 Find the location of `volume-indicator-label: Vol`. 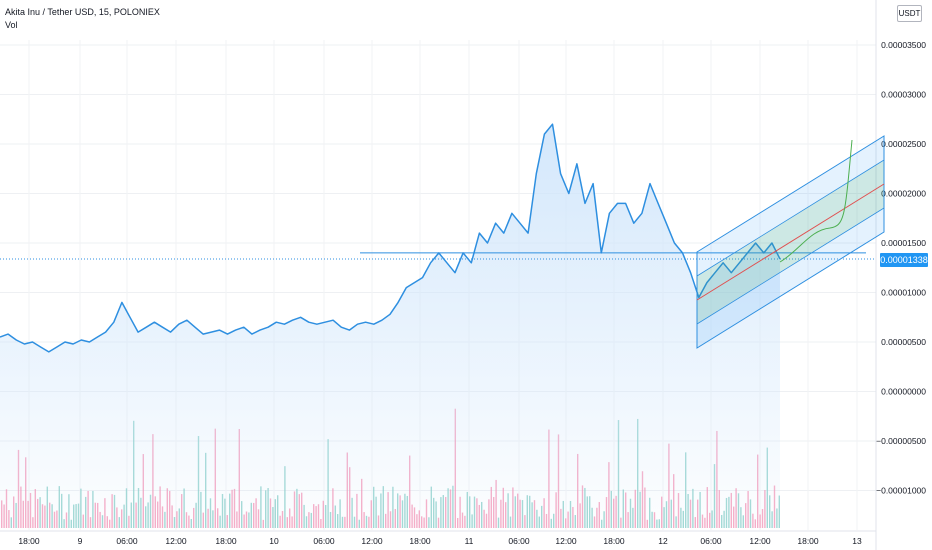

volume-indicator-label: Vol is located at coordinates (11, 25).